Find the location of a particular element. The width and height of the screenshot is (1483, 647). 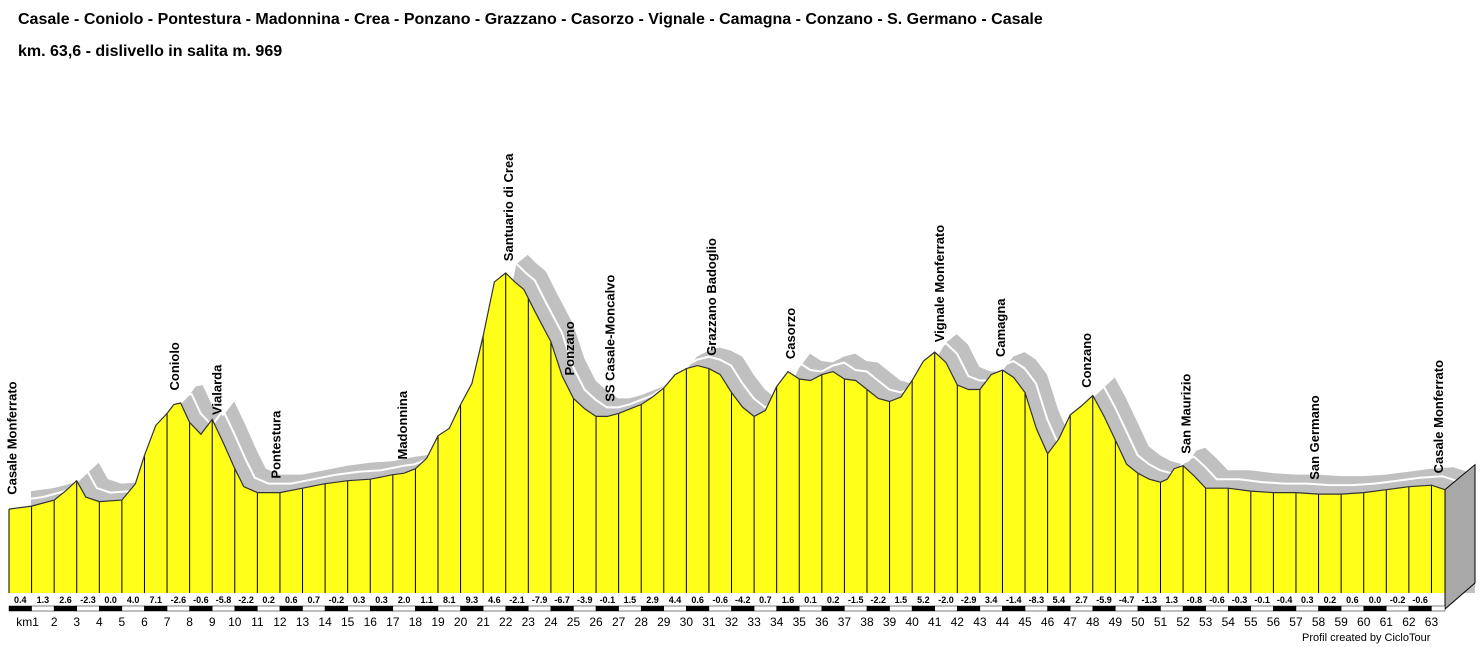

km-tick-label: 36 is located at coordinates (822, 622).